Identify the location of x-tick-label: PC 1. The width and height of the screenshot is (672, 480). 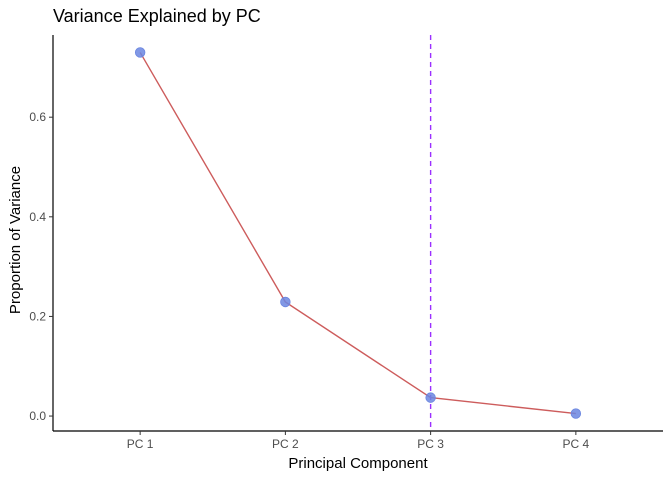
(140, 444).